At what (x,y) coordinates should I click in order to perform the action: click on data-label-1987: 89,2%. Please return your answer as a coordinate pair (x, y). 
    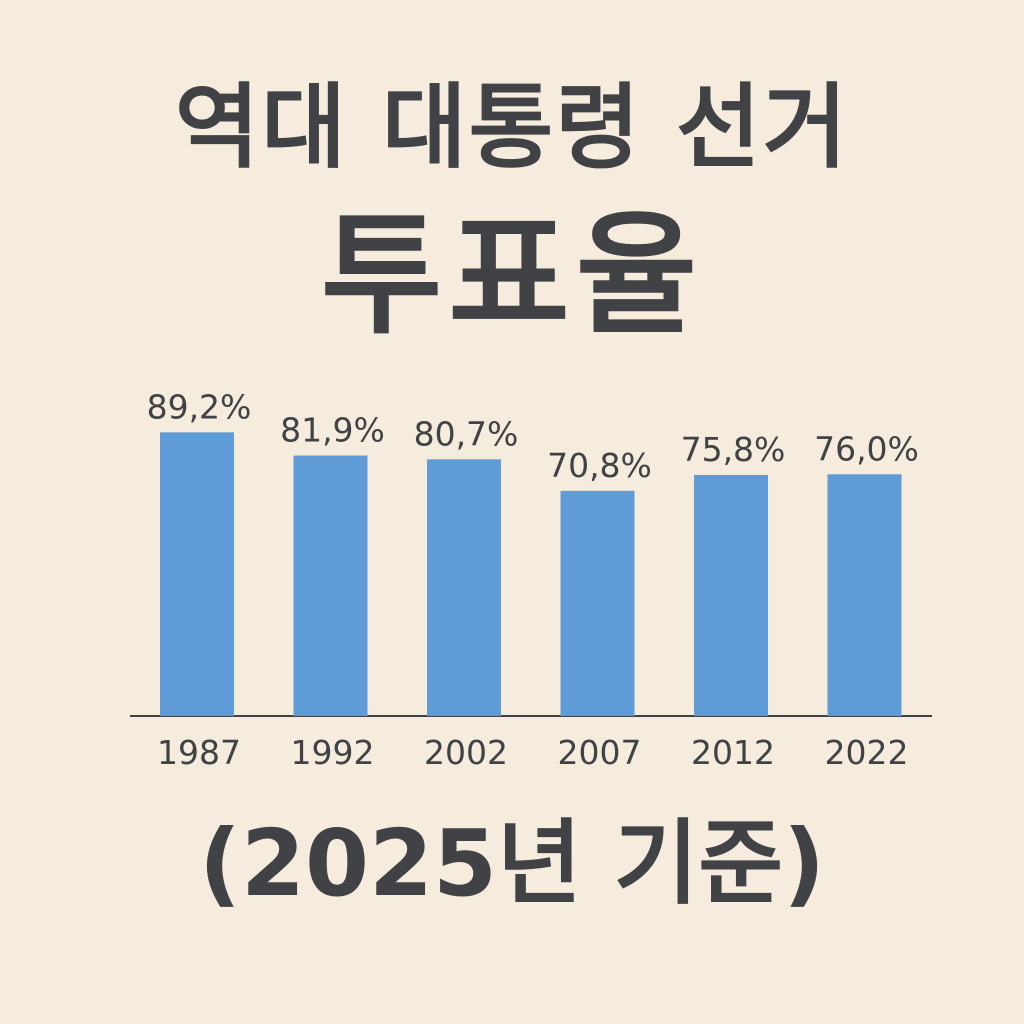
    Looking at the image, I should click on (199, 406).